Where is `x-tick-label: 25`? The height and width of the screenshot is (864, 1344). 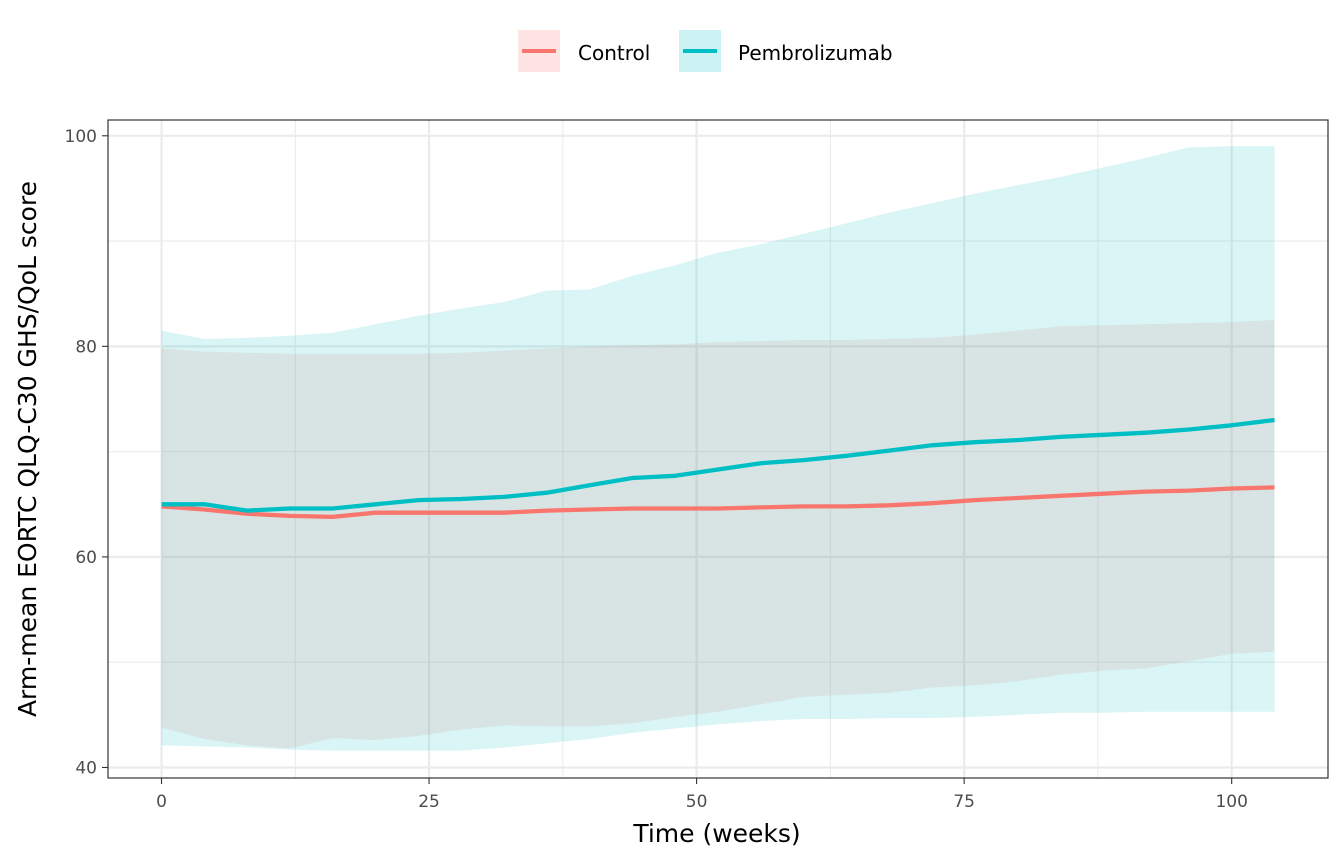 x-tick-label: 25 is located at coordinates (429, 802).